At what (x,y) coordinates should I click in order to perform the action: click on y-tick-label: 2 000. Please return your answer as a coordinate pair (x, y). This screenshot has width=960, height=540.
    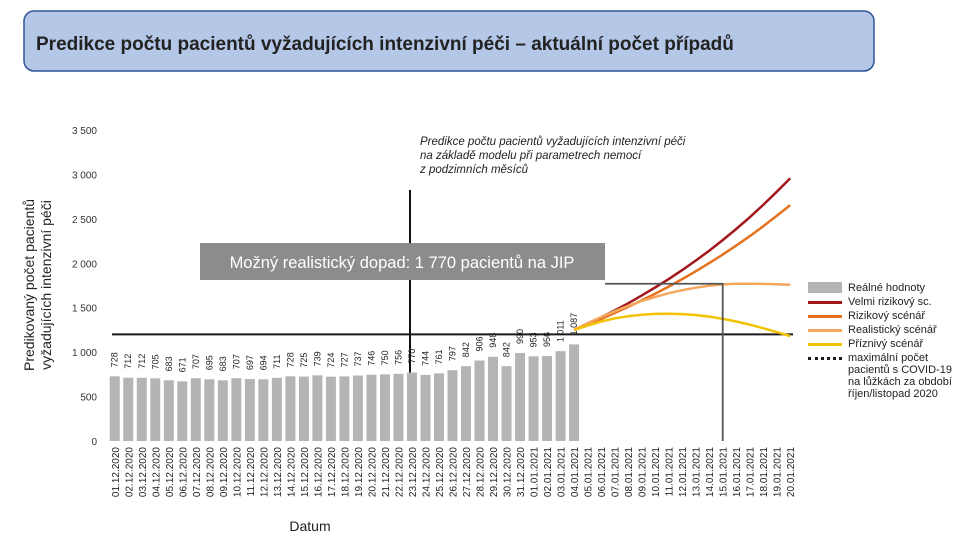
    Looking at the image, I should click on (84, 264).